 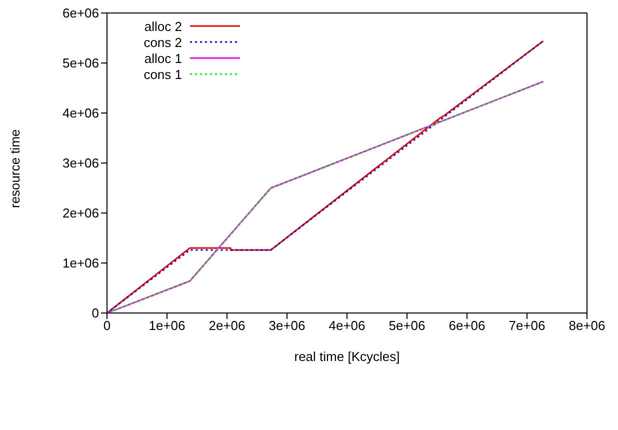 What do you see at coordinates (80, 63) in the screenshot?
I see `y-tick-label: 5e+06` at bounding box center [80, 63].